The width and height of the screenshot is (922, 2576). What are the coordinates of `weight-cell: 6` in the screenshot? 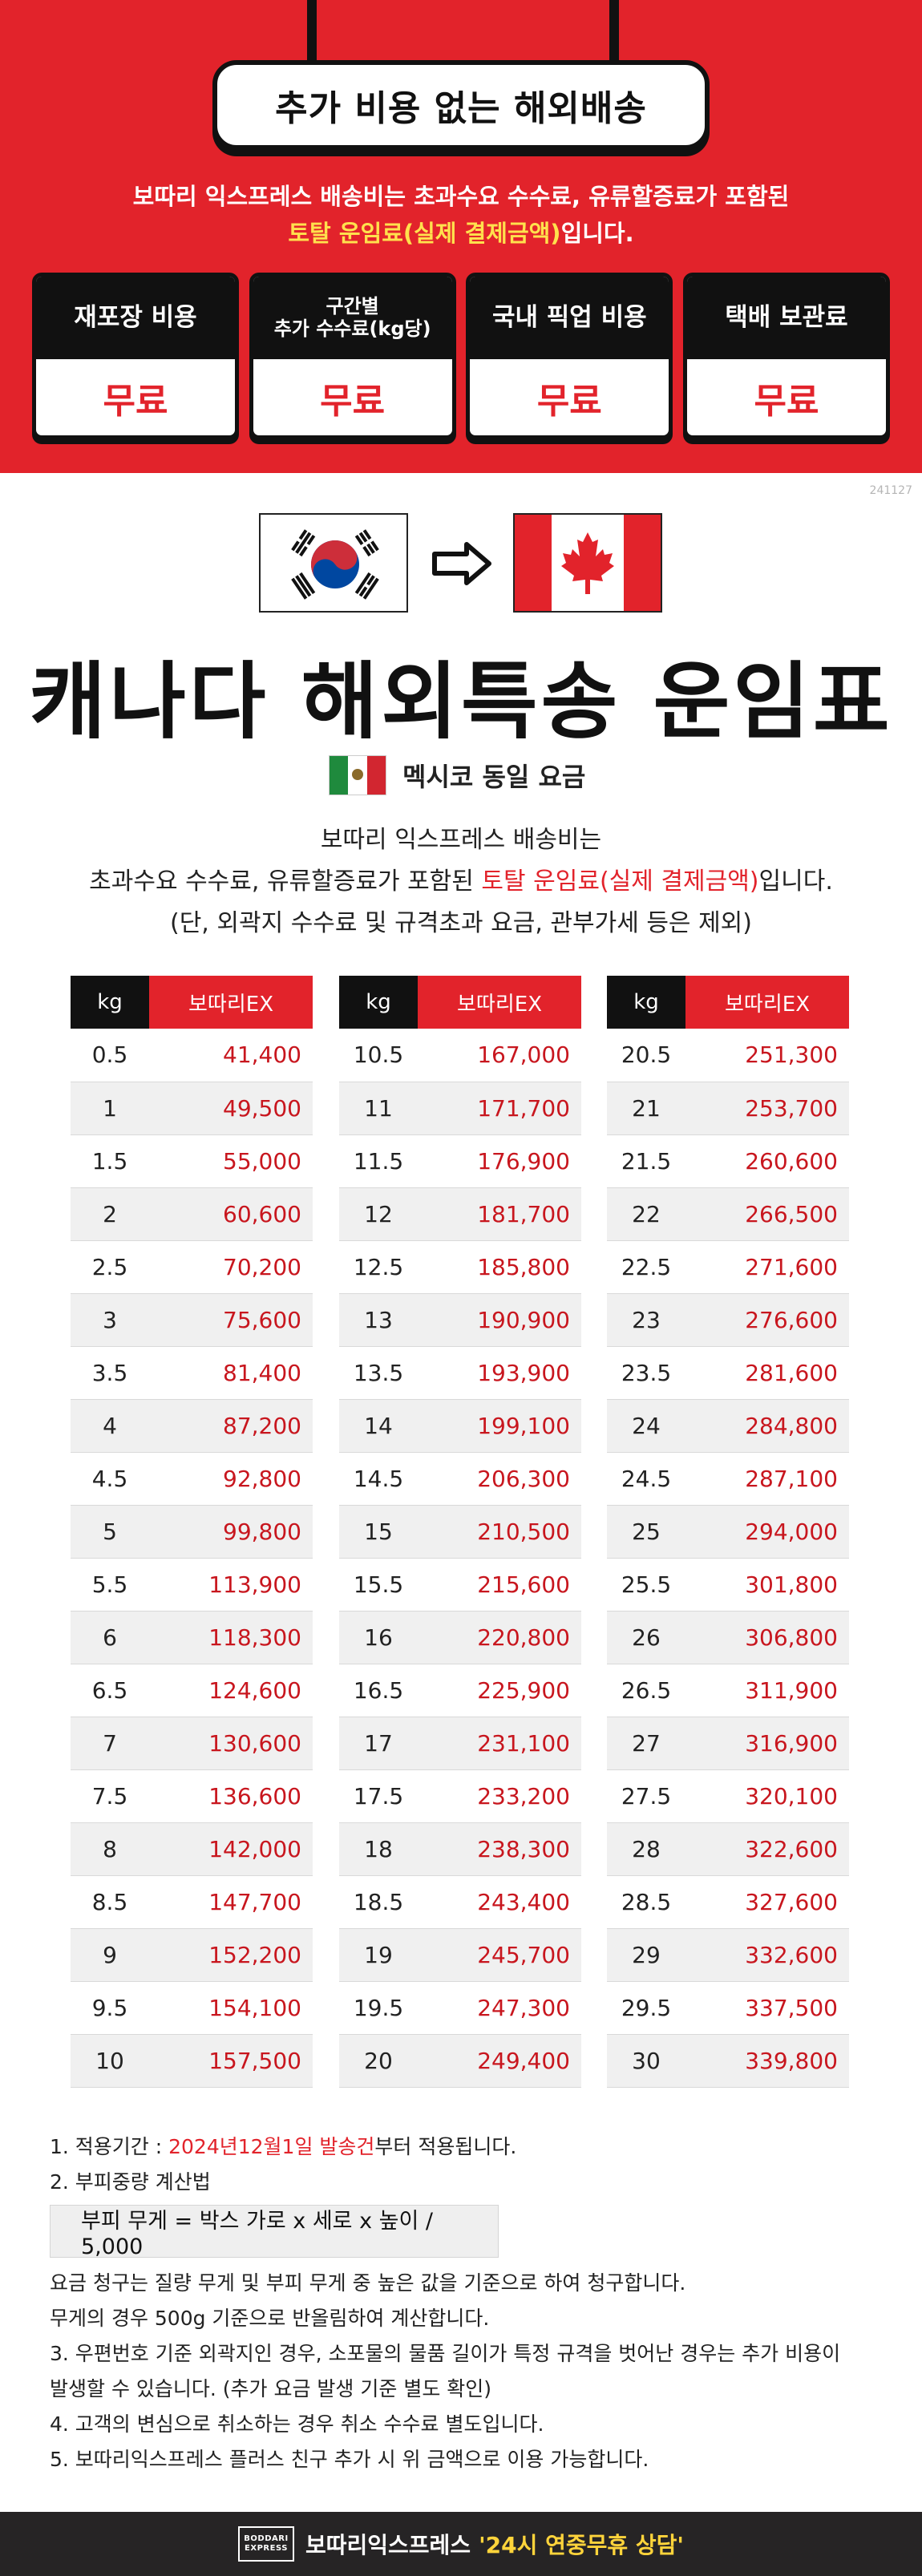 It's located at (110, 1637).